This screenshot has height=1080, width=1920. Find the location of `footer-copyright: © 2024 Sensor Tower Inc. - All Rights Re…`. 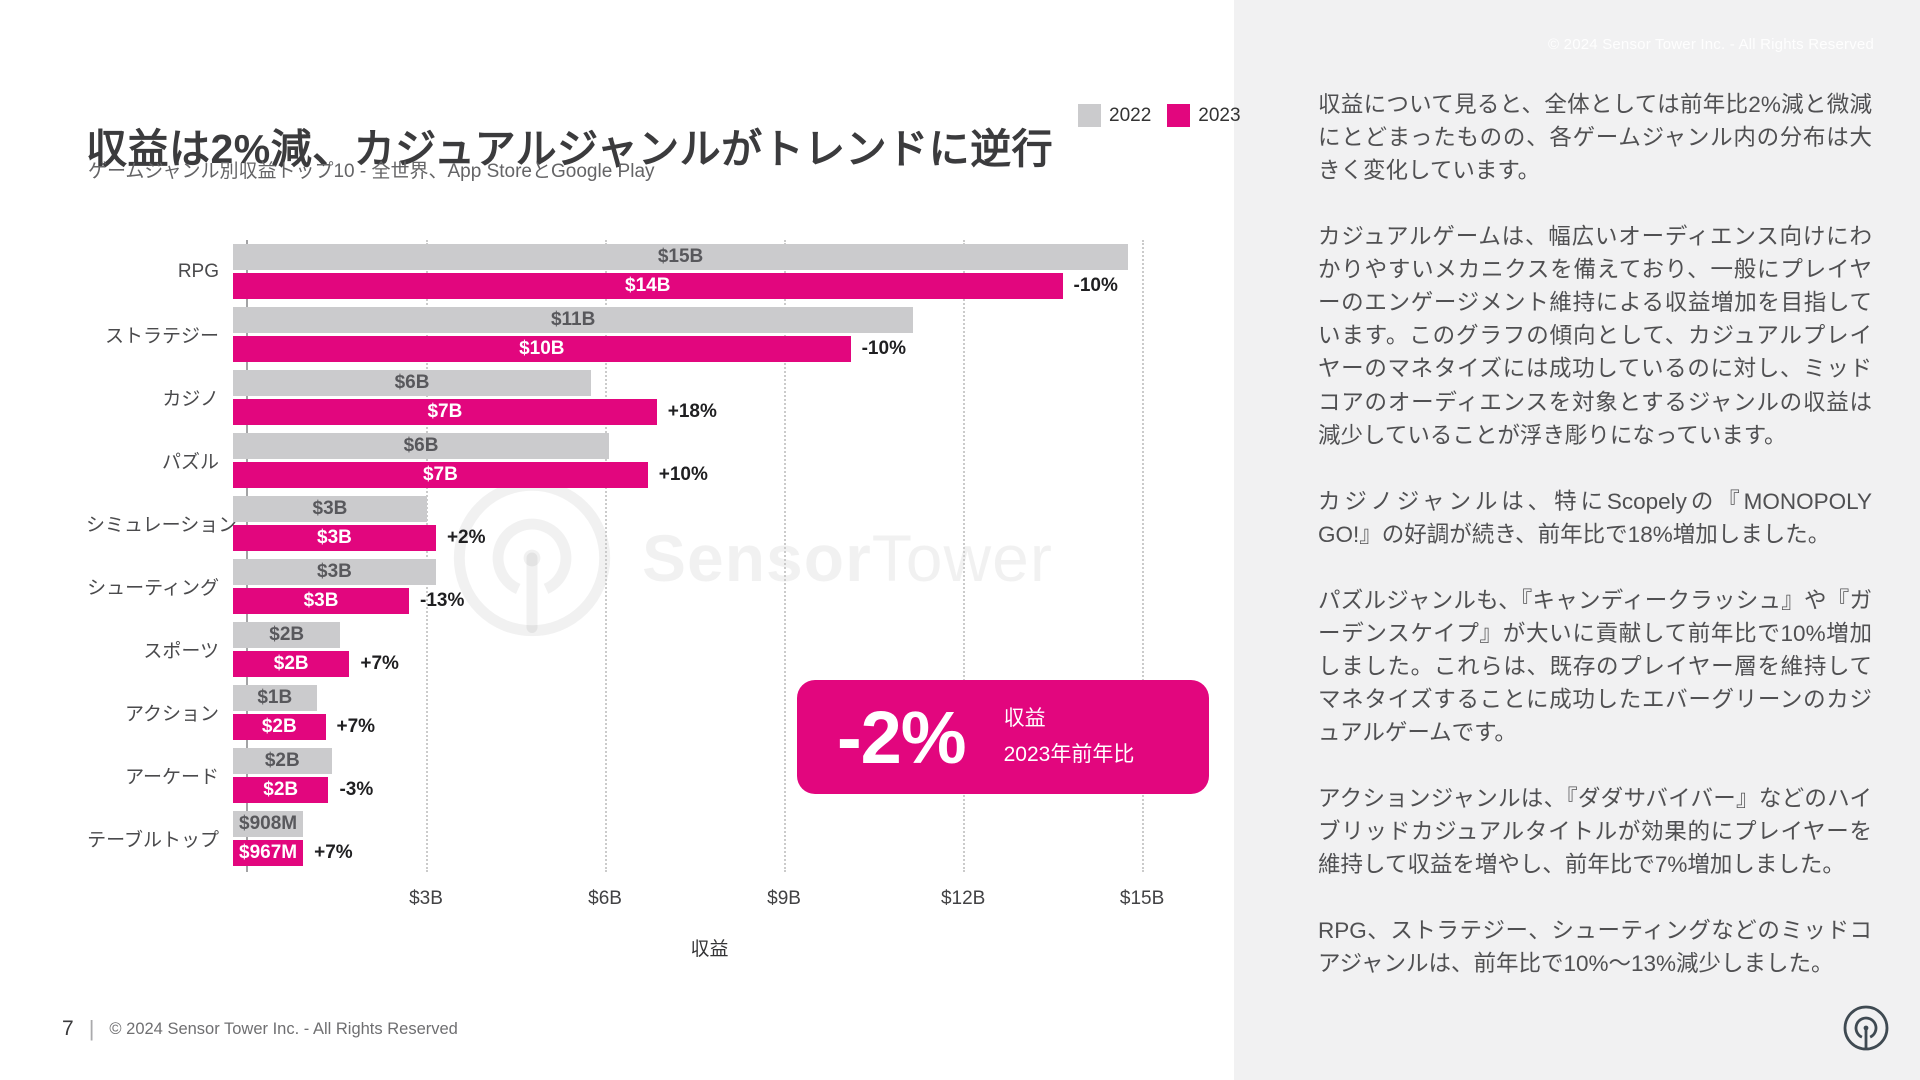

footer-copyright: © 2024 Sensor Tower Inc. - All Rights Re… is located at coordinates (283, 1028).